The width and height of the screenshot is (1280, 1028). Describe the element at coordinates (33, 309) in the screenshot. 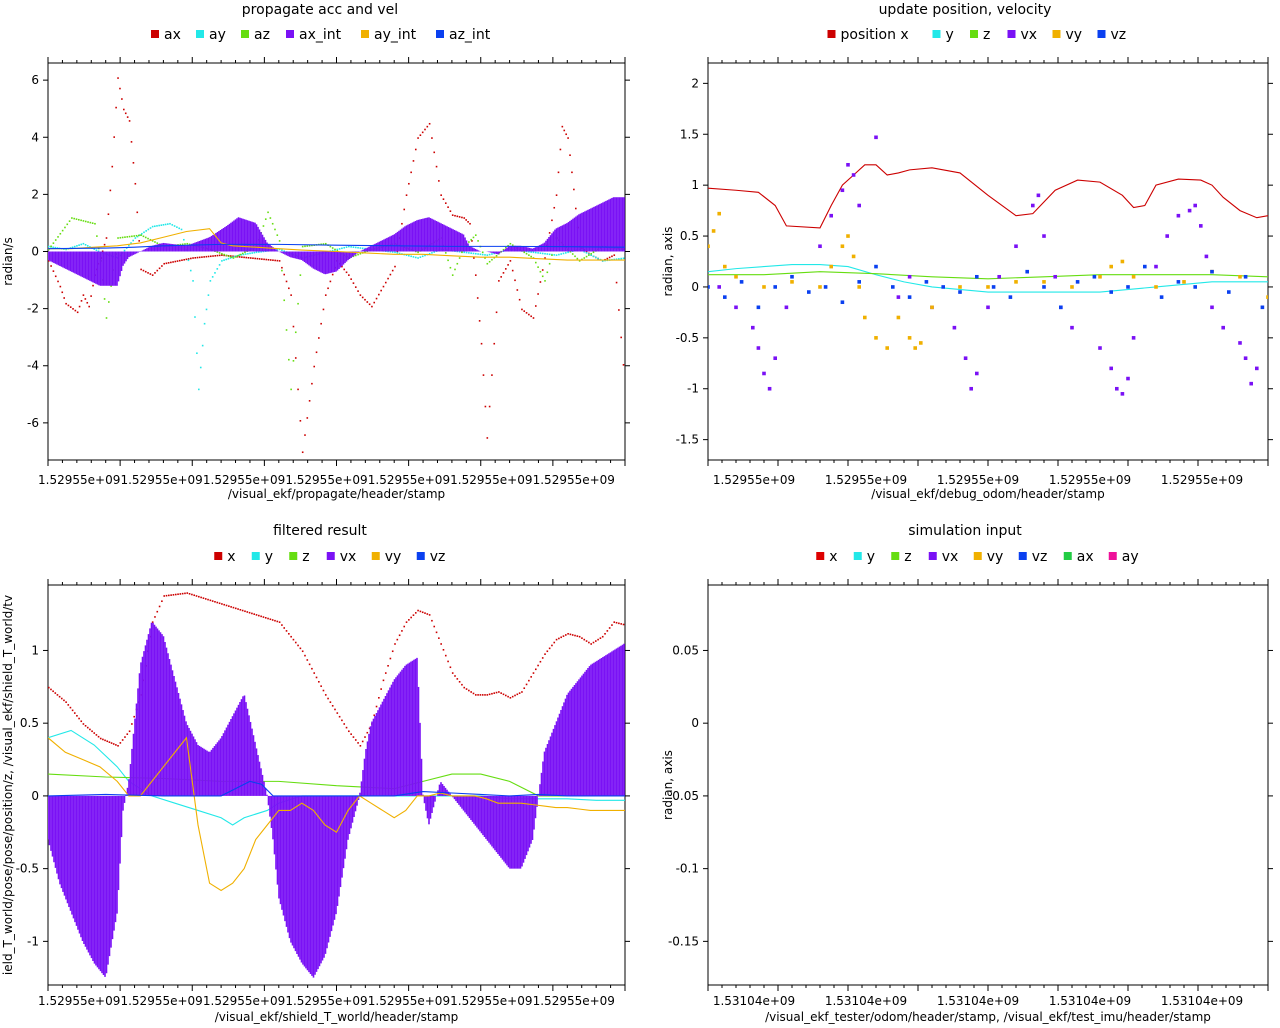

I see `y-tick-label: -2` at that location.